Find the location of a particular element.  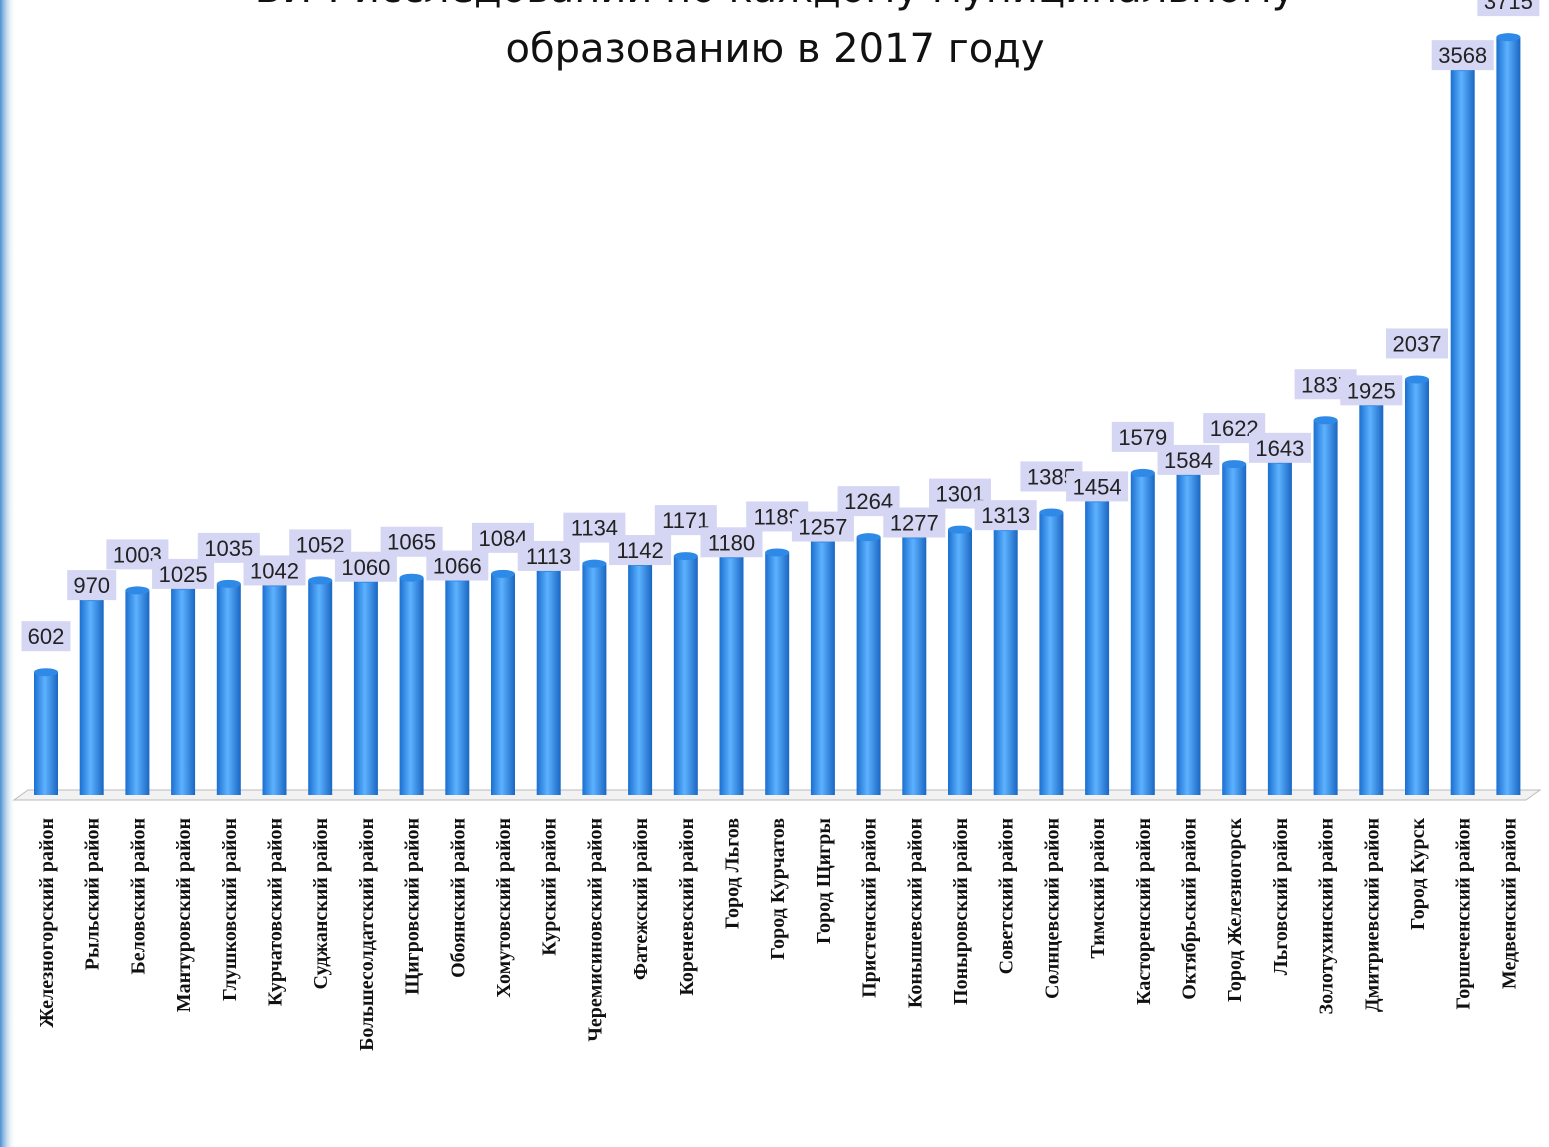

value-label: 1257 is located at coordinates (822, 527).